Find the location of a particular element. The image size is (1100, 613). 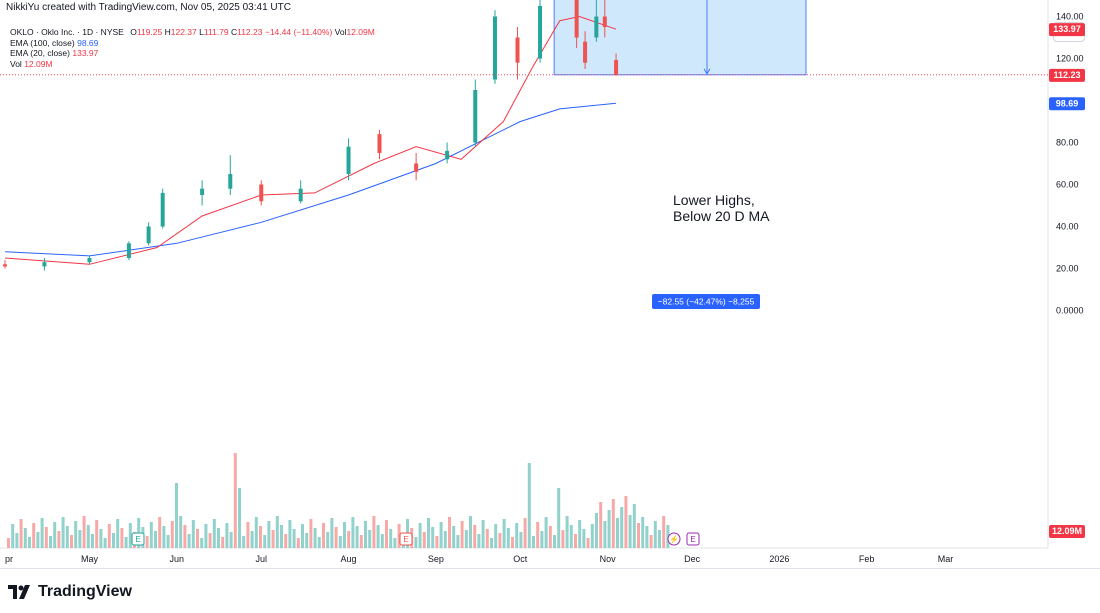

tradingview-logo-icon is located at coordinates (19, 592).